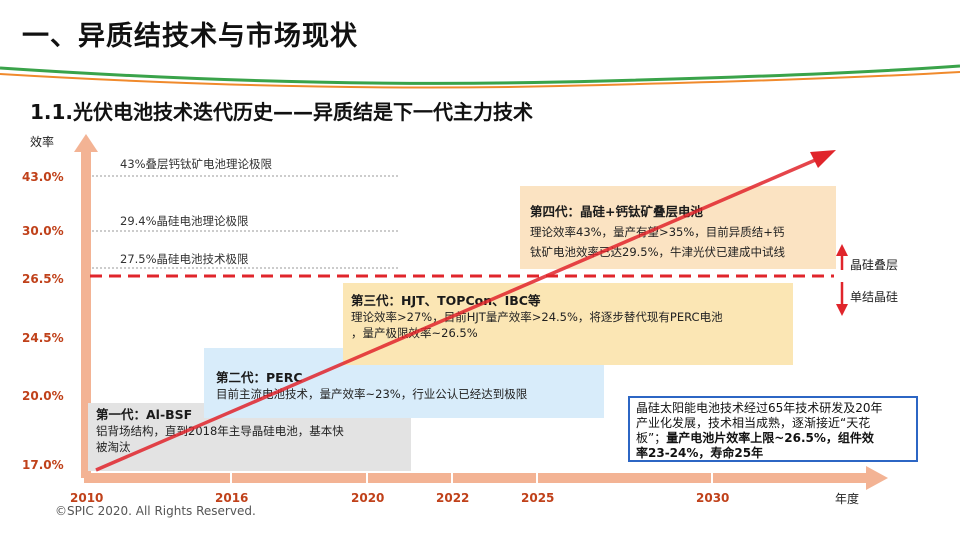  I want to click on stage-gen3-title: 第三代：HJT、TOPCon、IBC等, so click(446, 300).